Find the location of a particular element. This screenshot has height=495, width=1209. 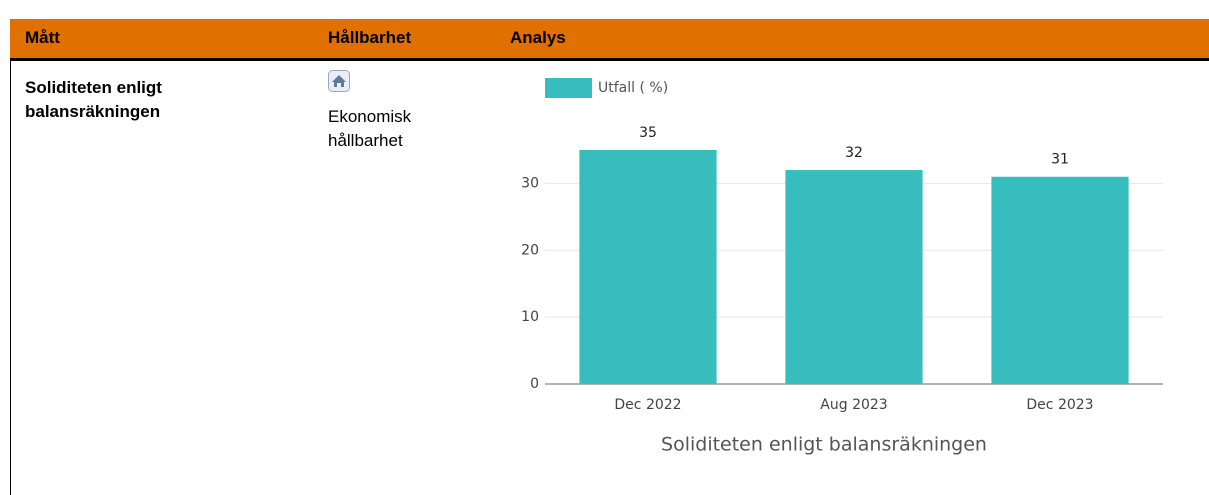

x-tick-label: Aug 2023 is located at coordinates (853, 405).